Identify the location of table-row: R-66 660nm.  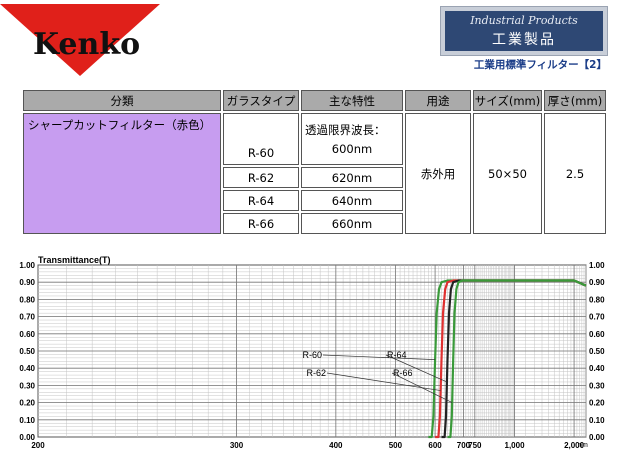
(314, 223).